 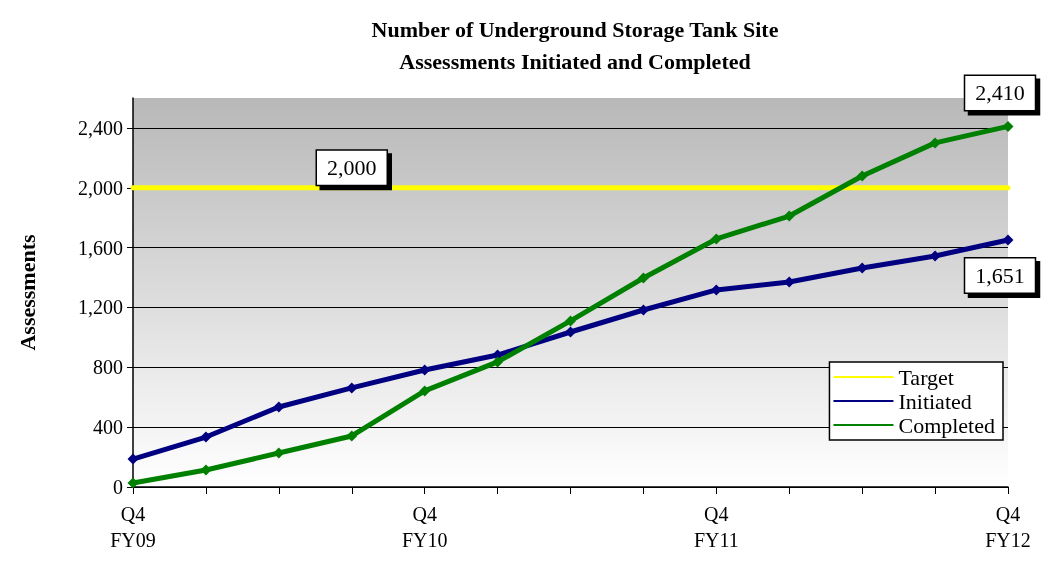 What do you see at coordinates (100, 247) in the screenshot?
I see `y-tick-label: 1,600` at bounding box center [100, 247].